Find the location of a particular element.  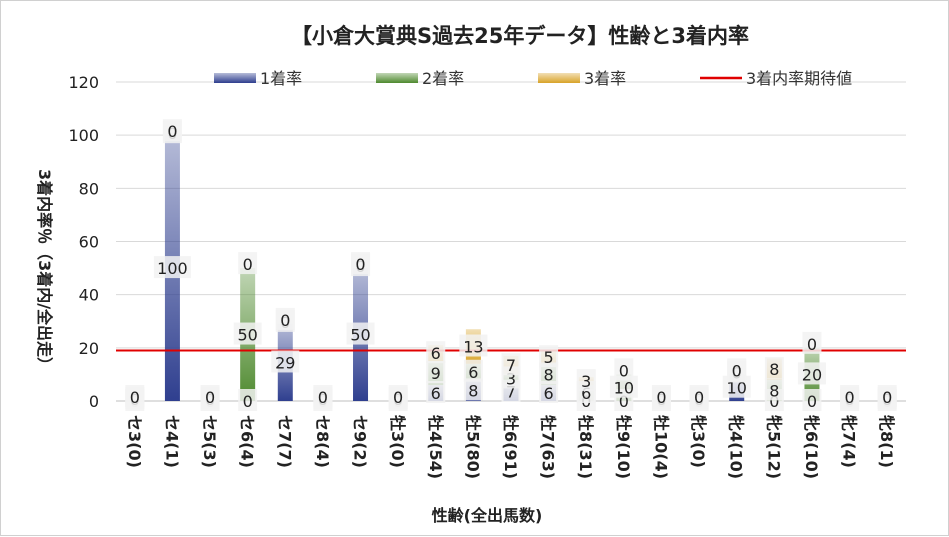

x-tick-label: 牝3(0) is located at coordinates (698, 441).